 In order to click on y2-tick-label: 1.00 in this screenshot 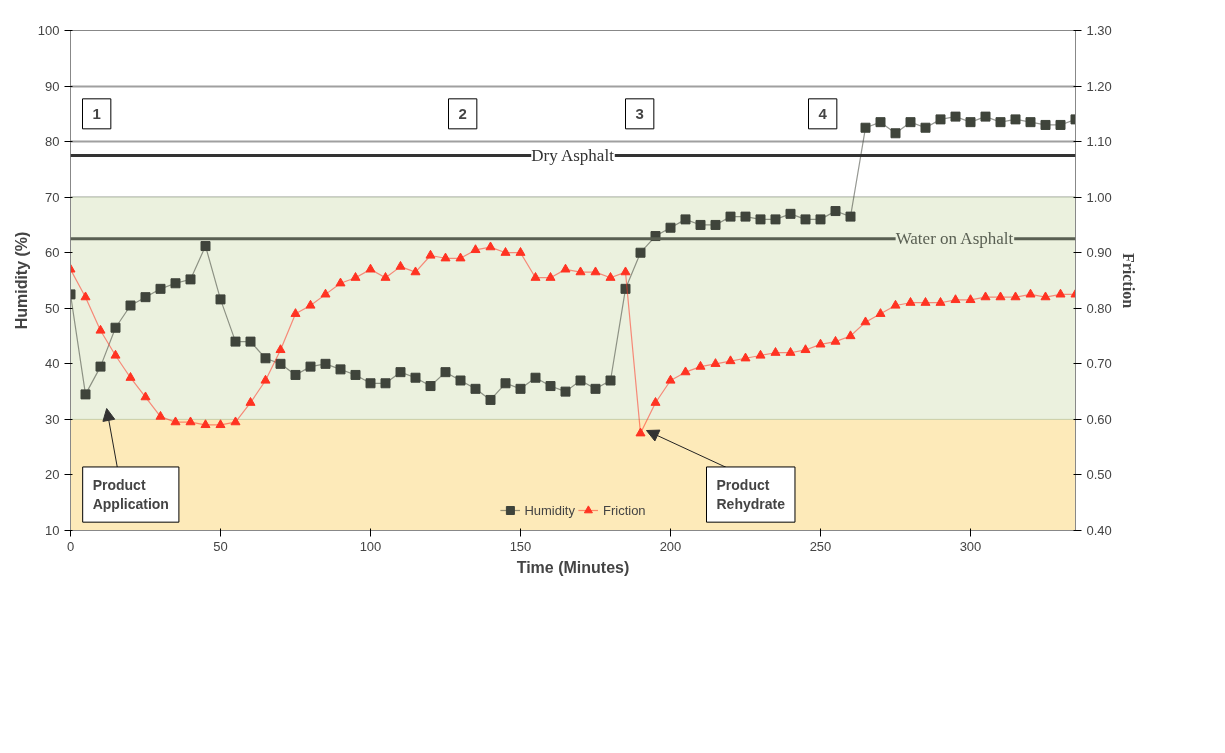, I will do `click(1099, 197)`.